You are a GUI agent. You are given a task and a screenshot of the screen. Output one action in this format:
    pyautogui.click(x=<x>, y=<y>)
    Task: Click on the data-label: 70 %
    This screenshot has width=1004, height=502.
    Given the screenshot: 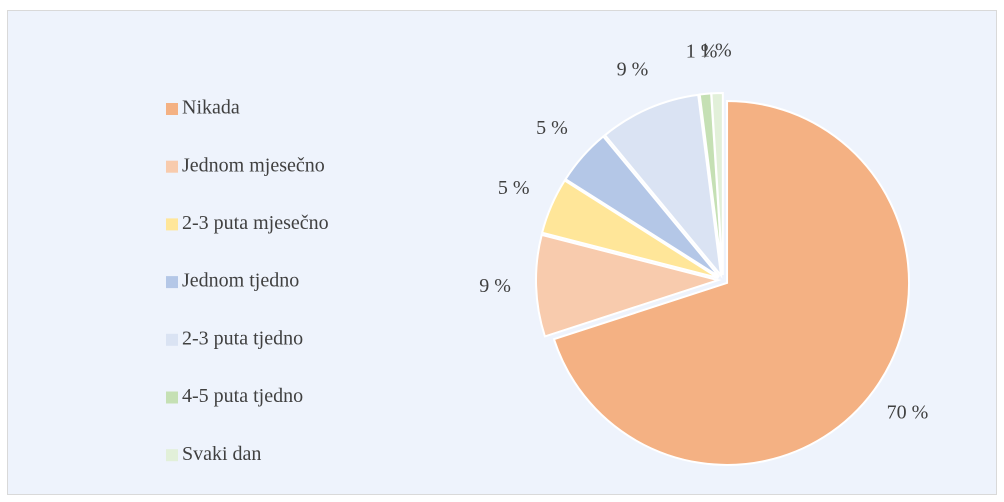 What is the action you would take?
    pyautogui.click(x=908, y=413)
    